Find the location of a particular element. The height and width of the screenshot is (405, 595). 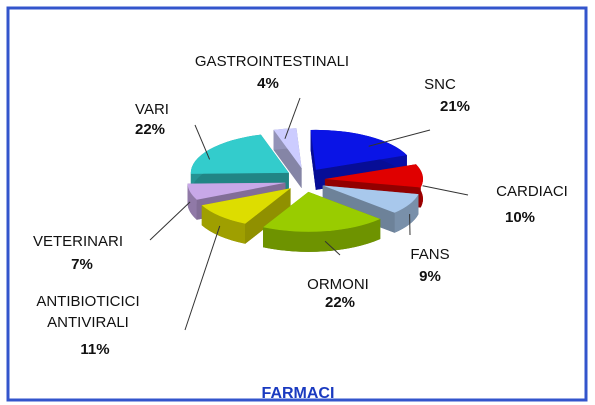

slice-label: FANS is located at coordinates (429, 254).